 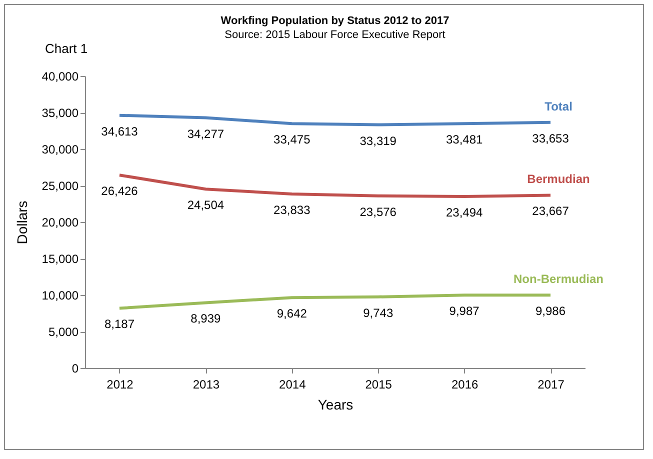 What do you see at coordinates (75, 369) in the screenshot?
I see `y-tick-label: 0` at bounding box center [75, 369].